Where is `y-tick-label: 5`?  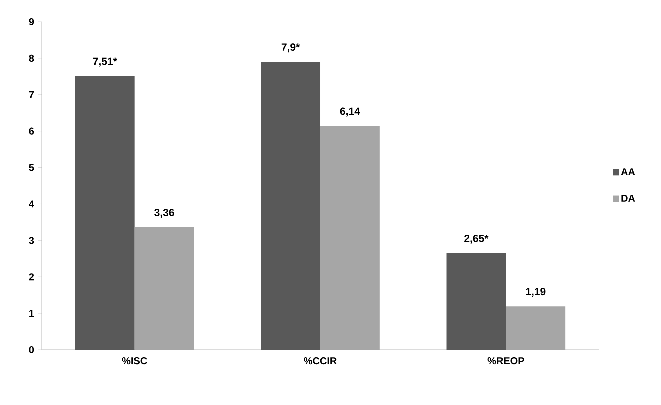
y-tick-label: 5 is located at coordinates (31, 168).